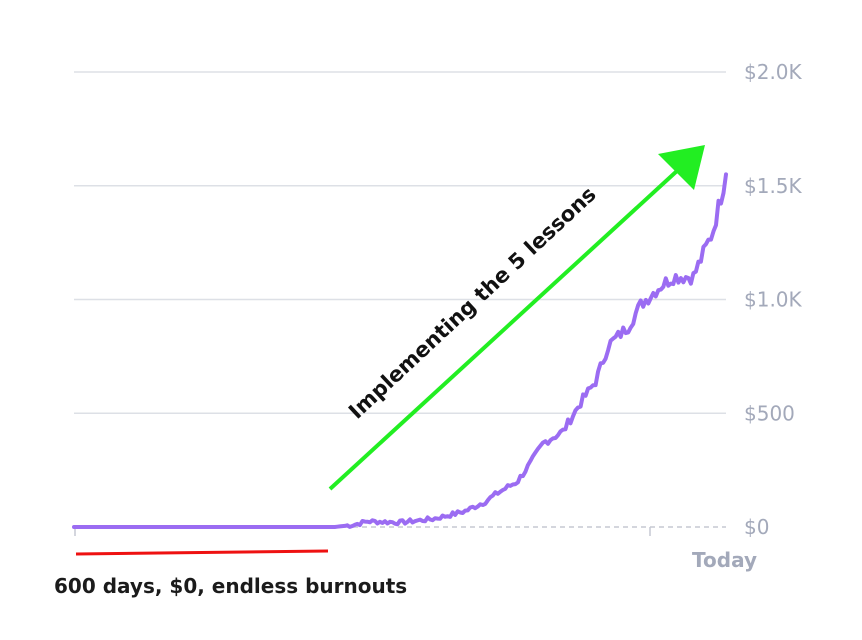 This screenshot has width=862, height=640. Describe the element at coordinates (202, 552) in the screenshot. I see `flat-period-underline` at that location.